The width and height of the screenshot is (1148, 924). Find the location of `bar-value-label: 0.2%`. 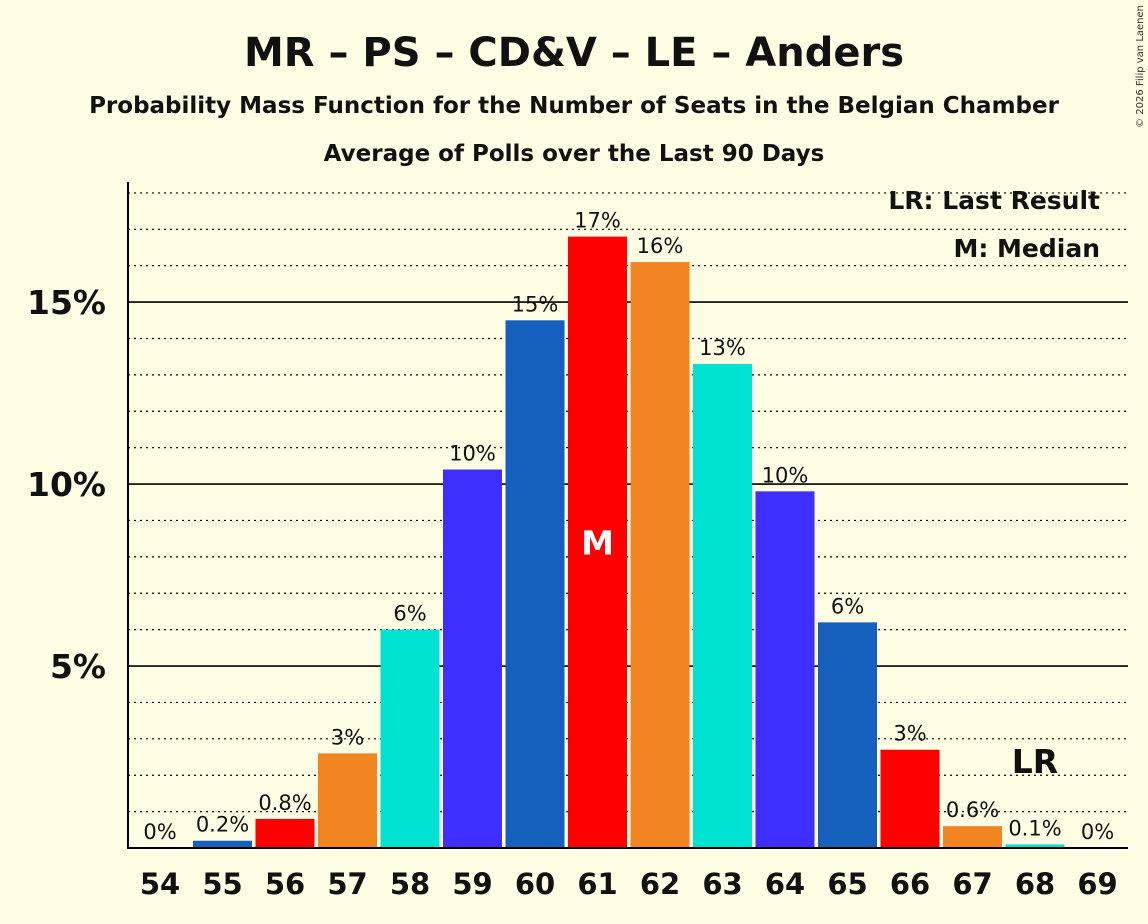

bar-value-label: 0.2% is located at coordinates (222, 825).